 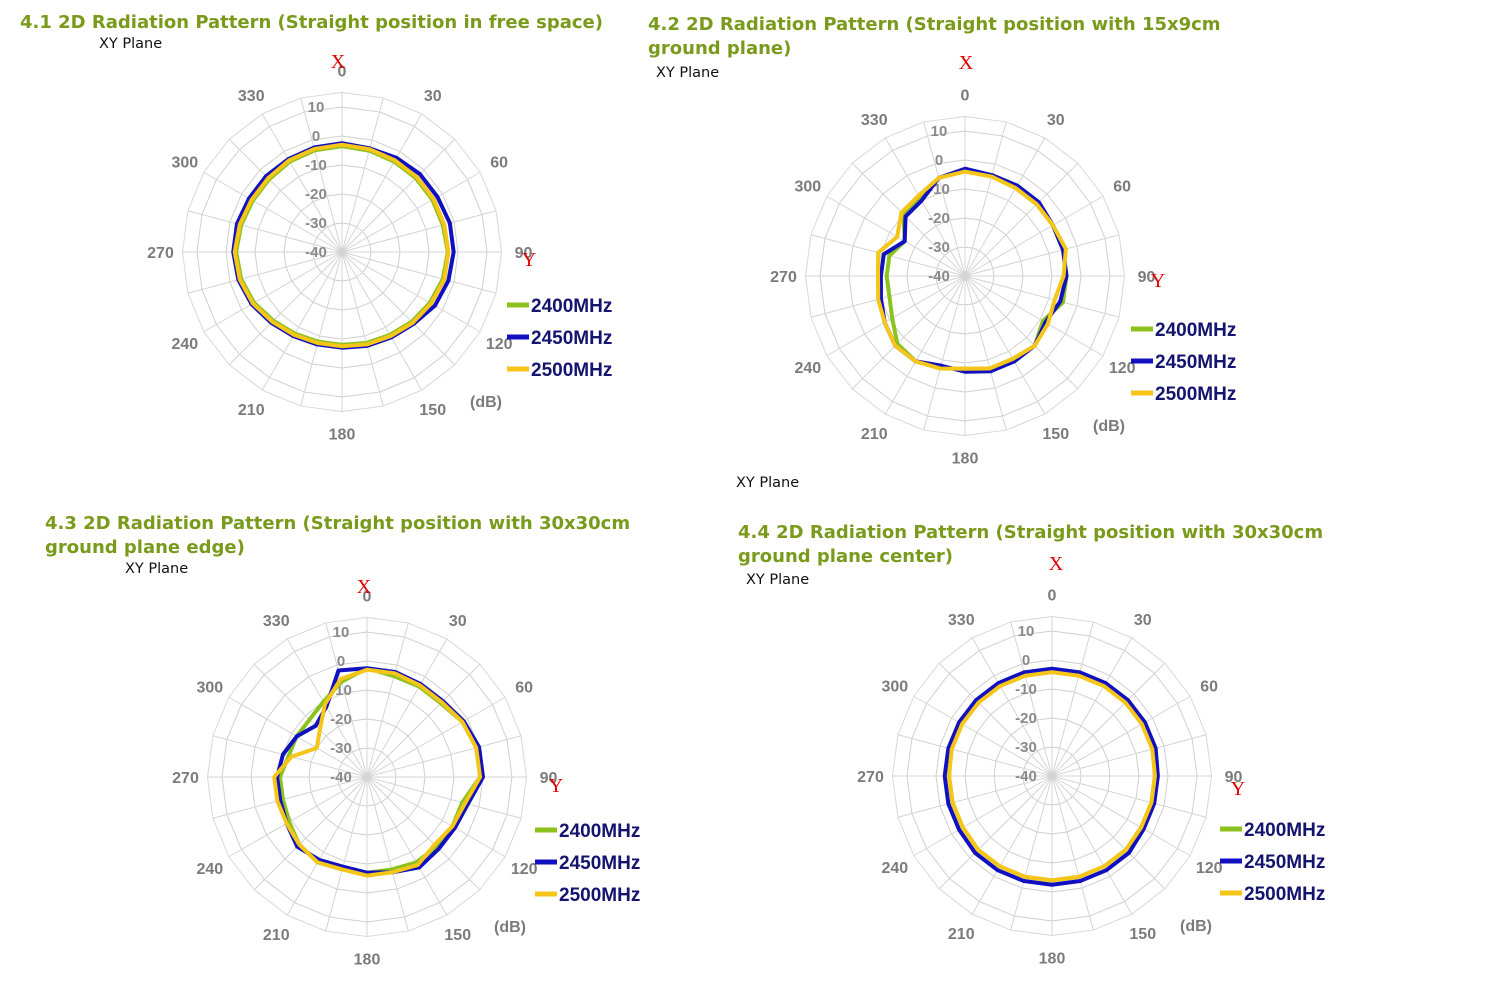 What do you see at coordinates (157, 569) in the screenshot?
I see `plane-label-4-3: XY Plane` at bounding box center [157, 569].